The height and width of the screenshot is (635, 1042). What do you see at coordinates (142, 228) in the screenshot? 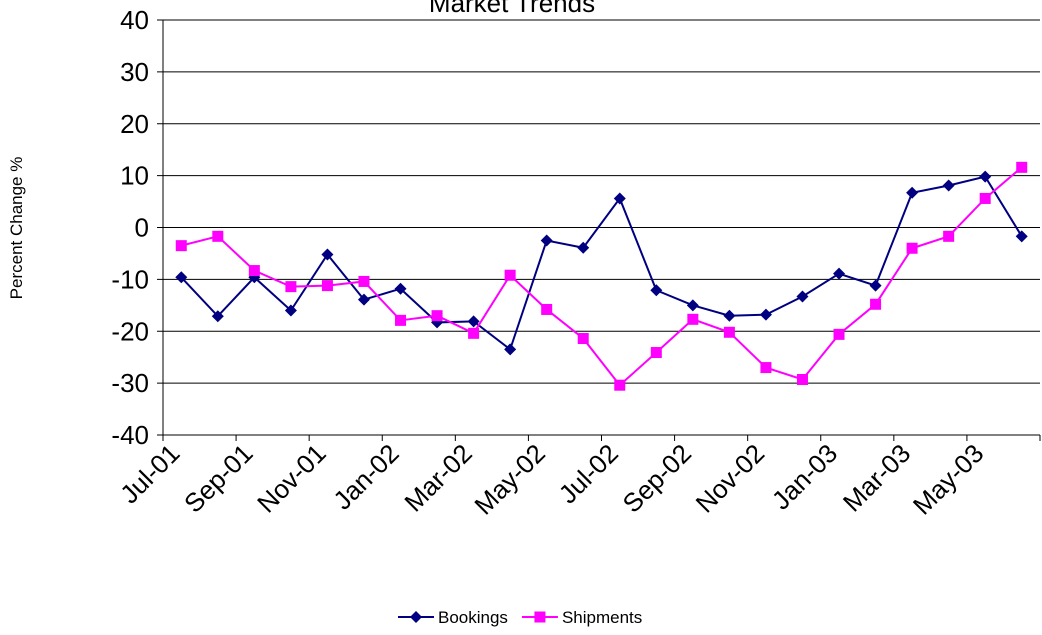
I see `y-tick-label: 0` at bounding box center [142, 228].